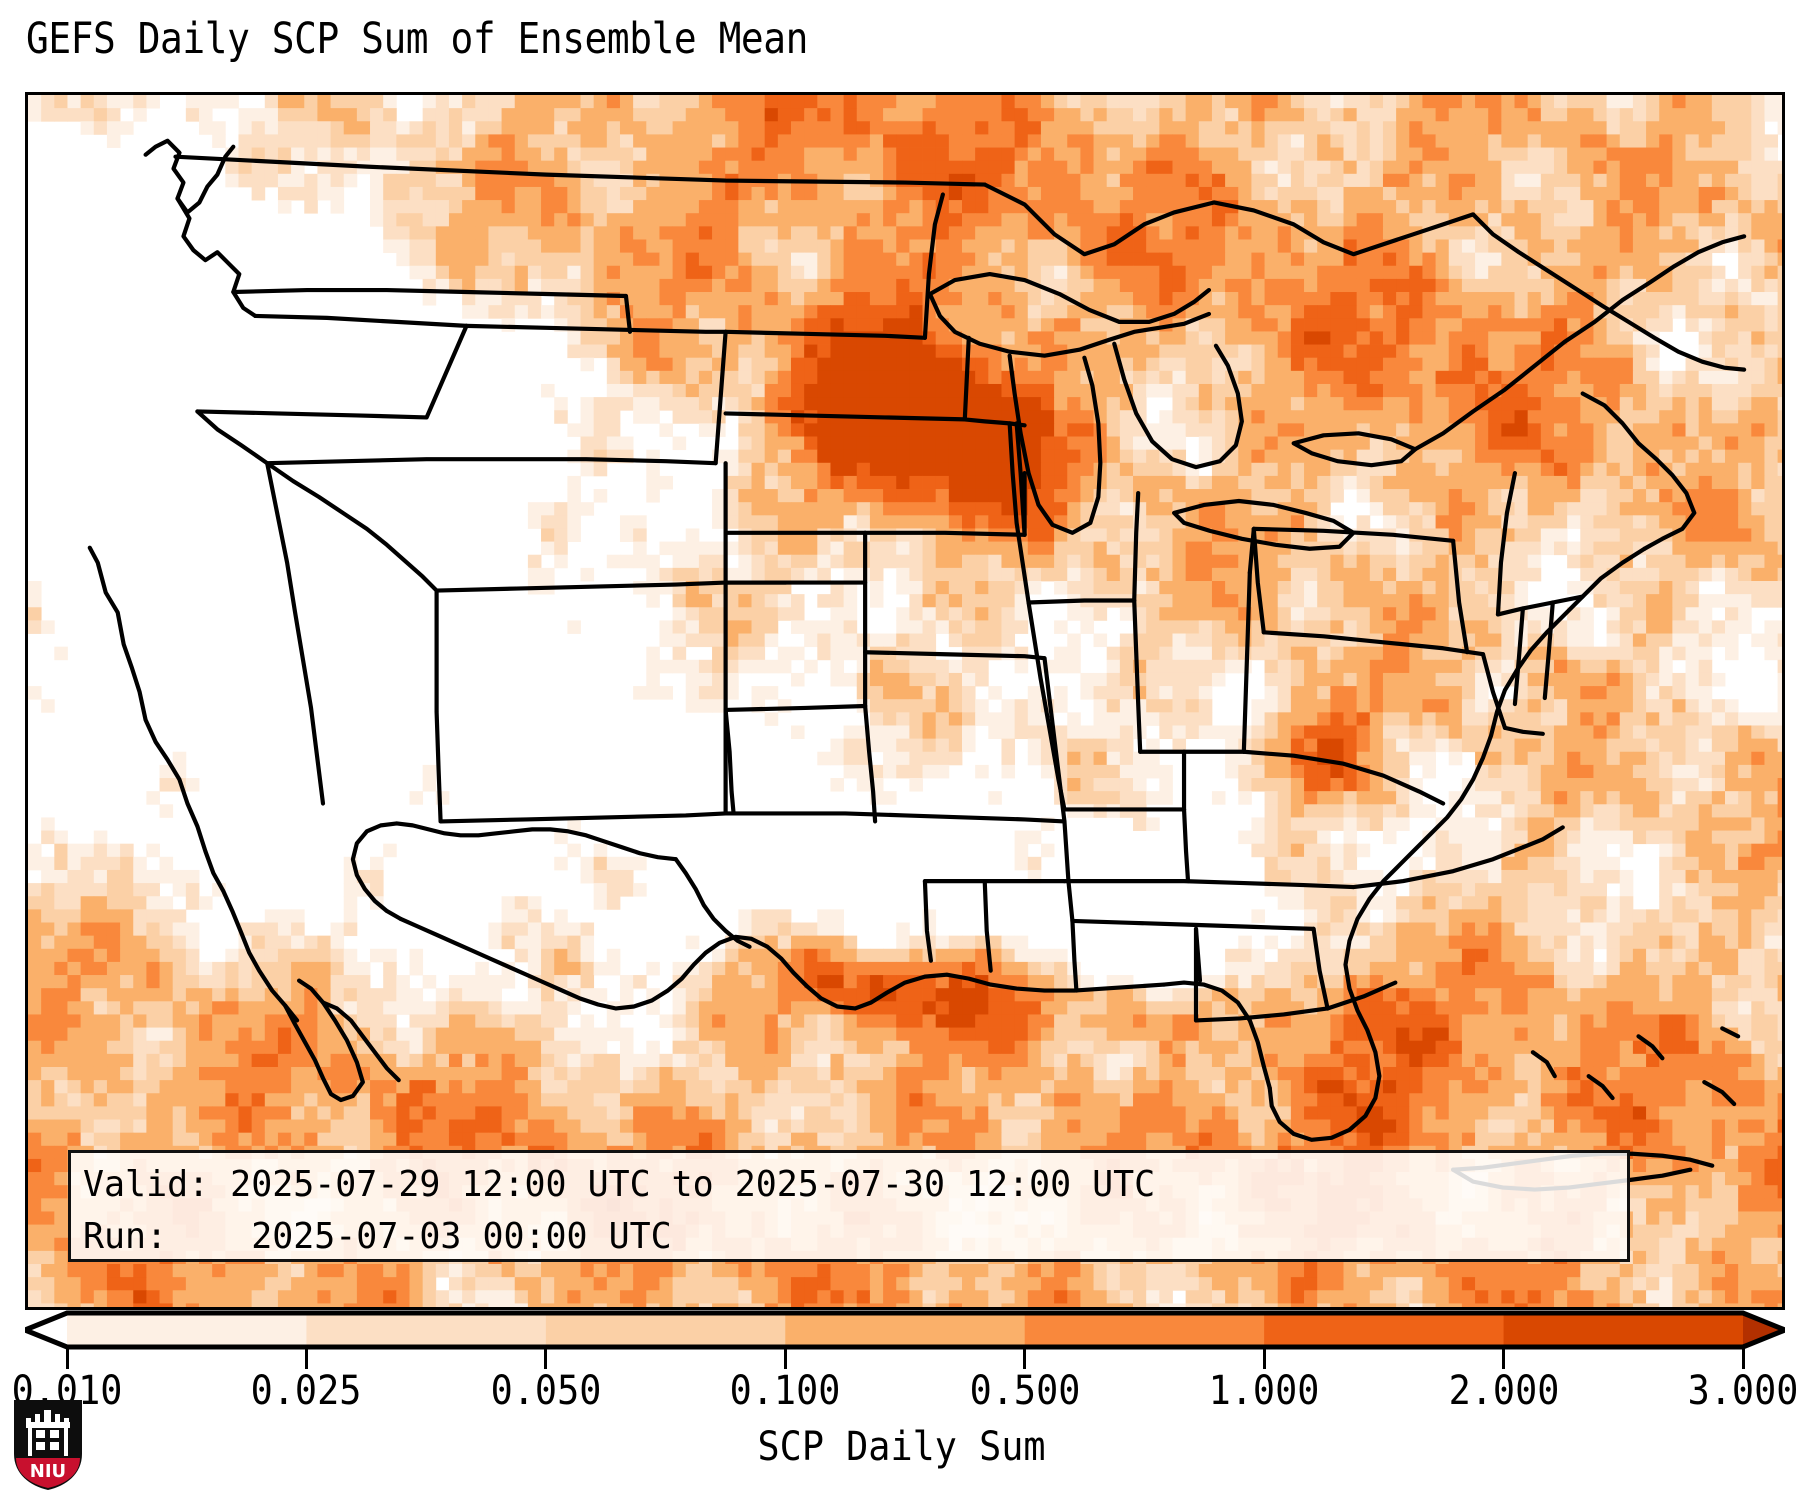 The image size is (1803, 1500). What do you see at coordinates (306, 1391) in the screenshot?
I see `colorbar-tick-label: 0.025` at bounding box center [306, 1391].